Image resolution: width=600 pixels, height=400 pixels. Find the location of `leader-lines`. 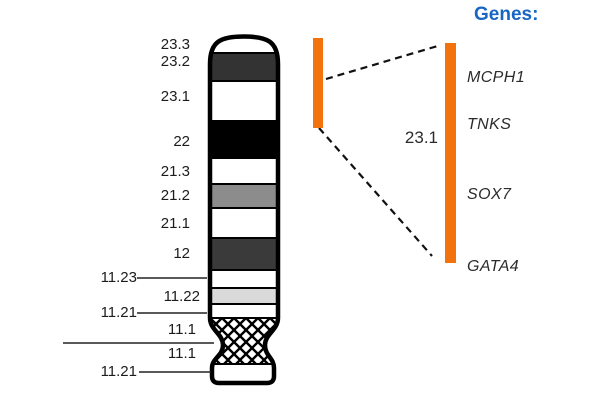

leader-lines is located at coordinates (138, 325).